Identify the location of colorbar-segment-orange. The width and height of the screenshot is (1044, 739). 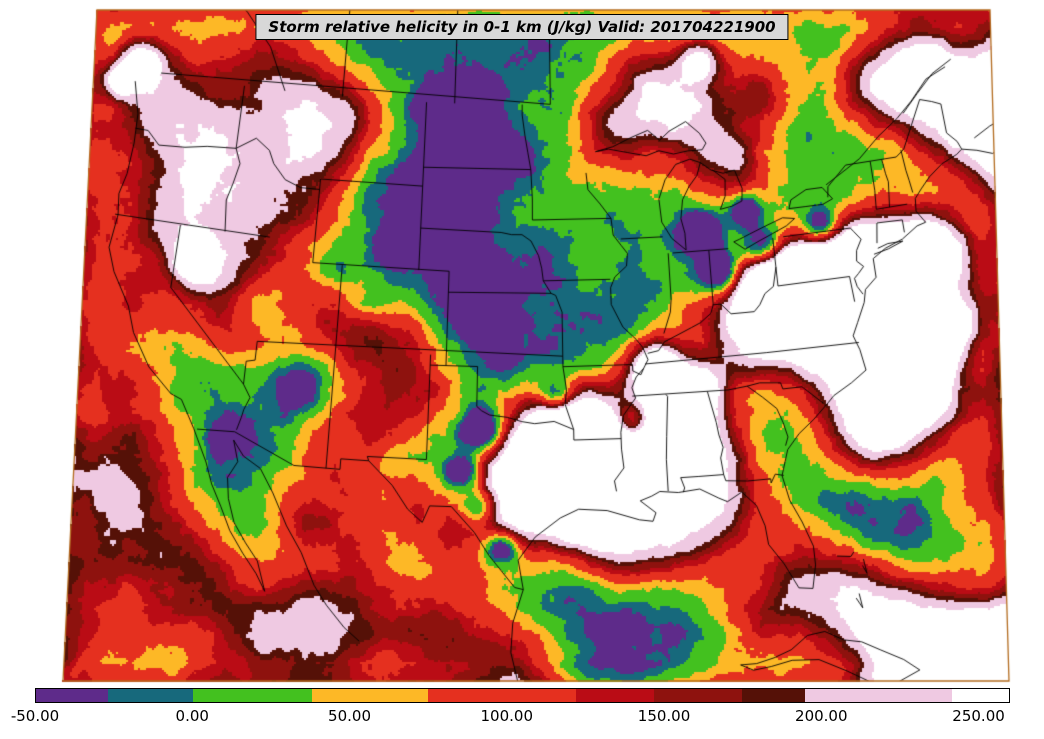
(370, 695).